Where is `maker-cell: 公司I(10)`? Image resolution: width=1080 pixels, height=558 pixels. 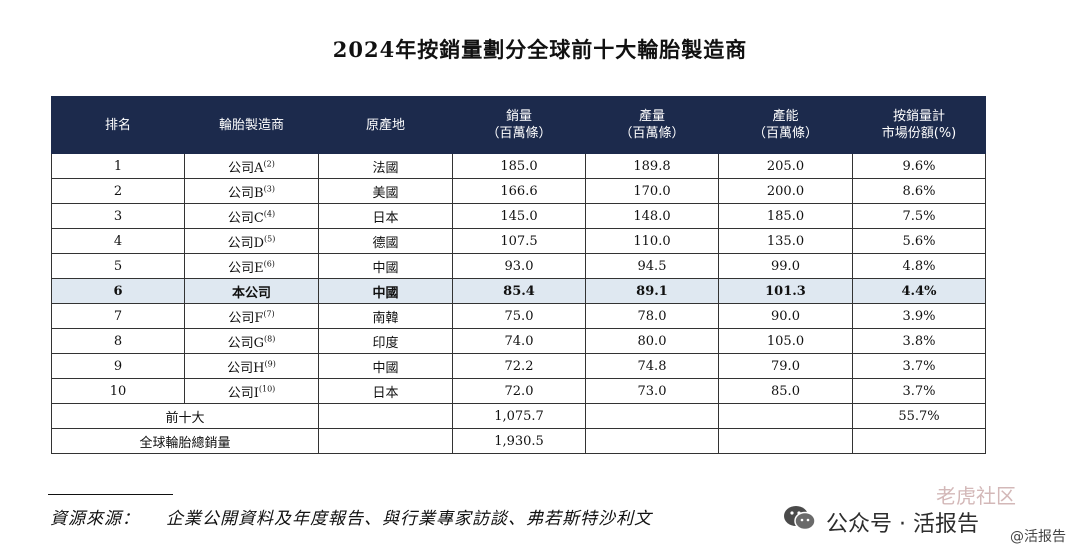
maker-cell: 公司I(10) is located at coordinates (251, 391).